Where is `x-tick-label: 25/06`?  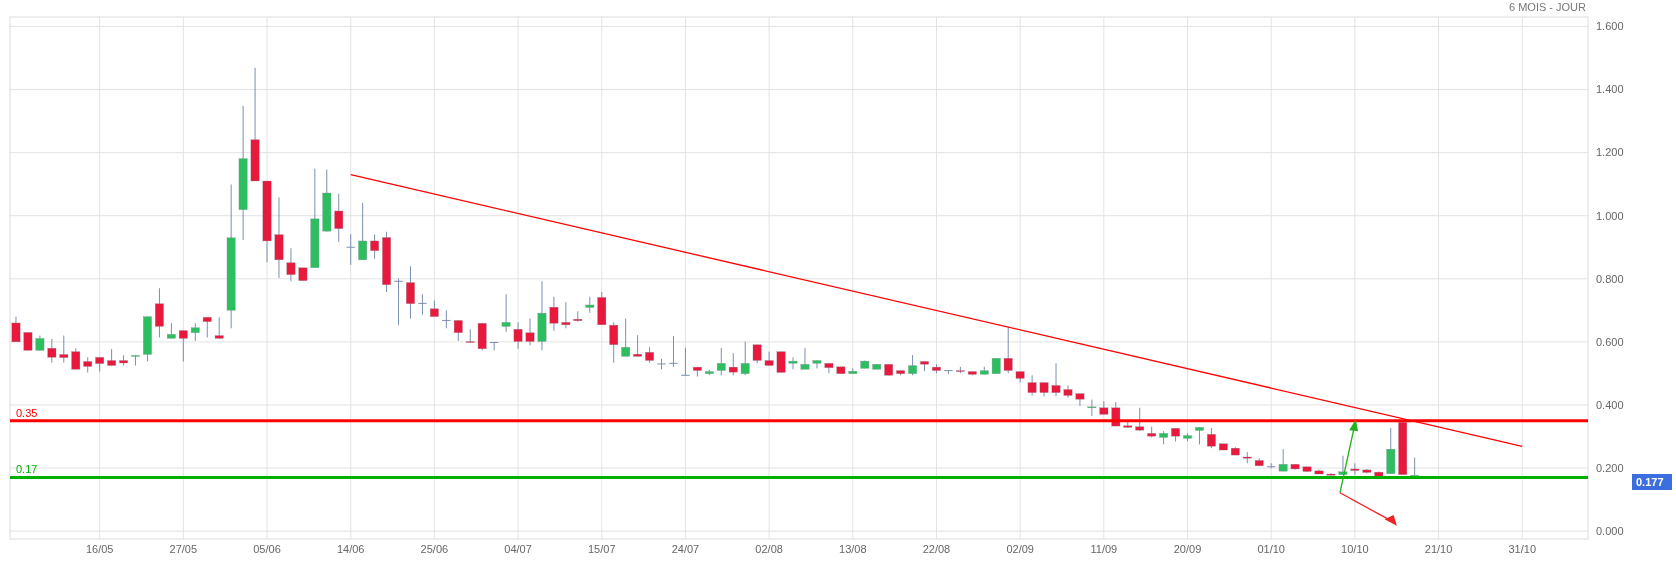 x-tick-label: 25/06 is located at coordinates (434, 549).